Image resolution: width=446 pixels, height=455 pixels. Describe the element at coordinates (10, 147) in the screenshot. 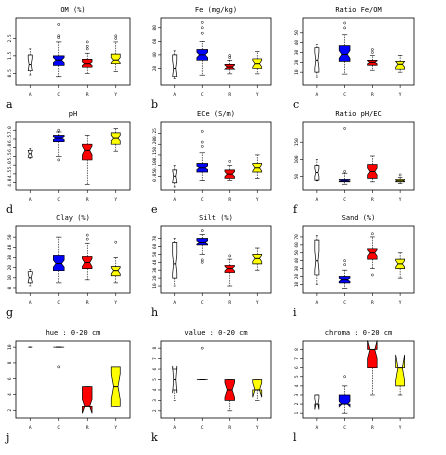

I see `y-tick-label: 6.0` at that location.